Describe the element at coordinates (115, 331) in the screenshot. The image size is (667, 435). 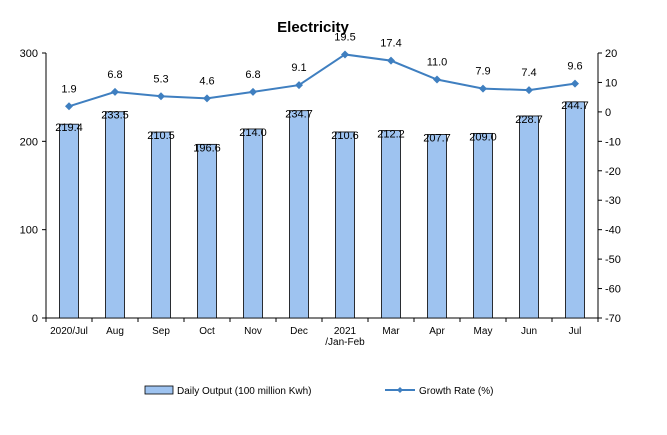
I see `x-tick-label: Aug` at that location.